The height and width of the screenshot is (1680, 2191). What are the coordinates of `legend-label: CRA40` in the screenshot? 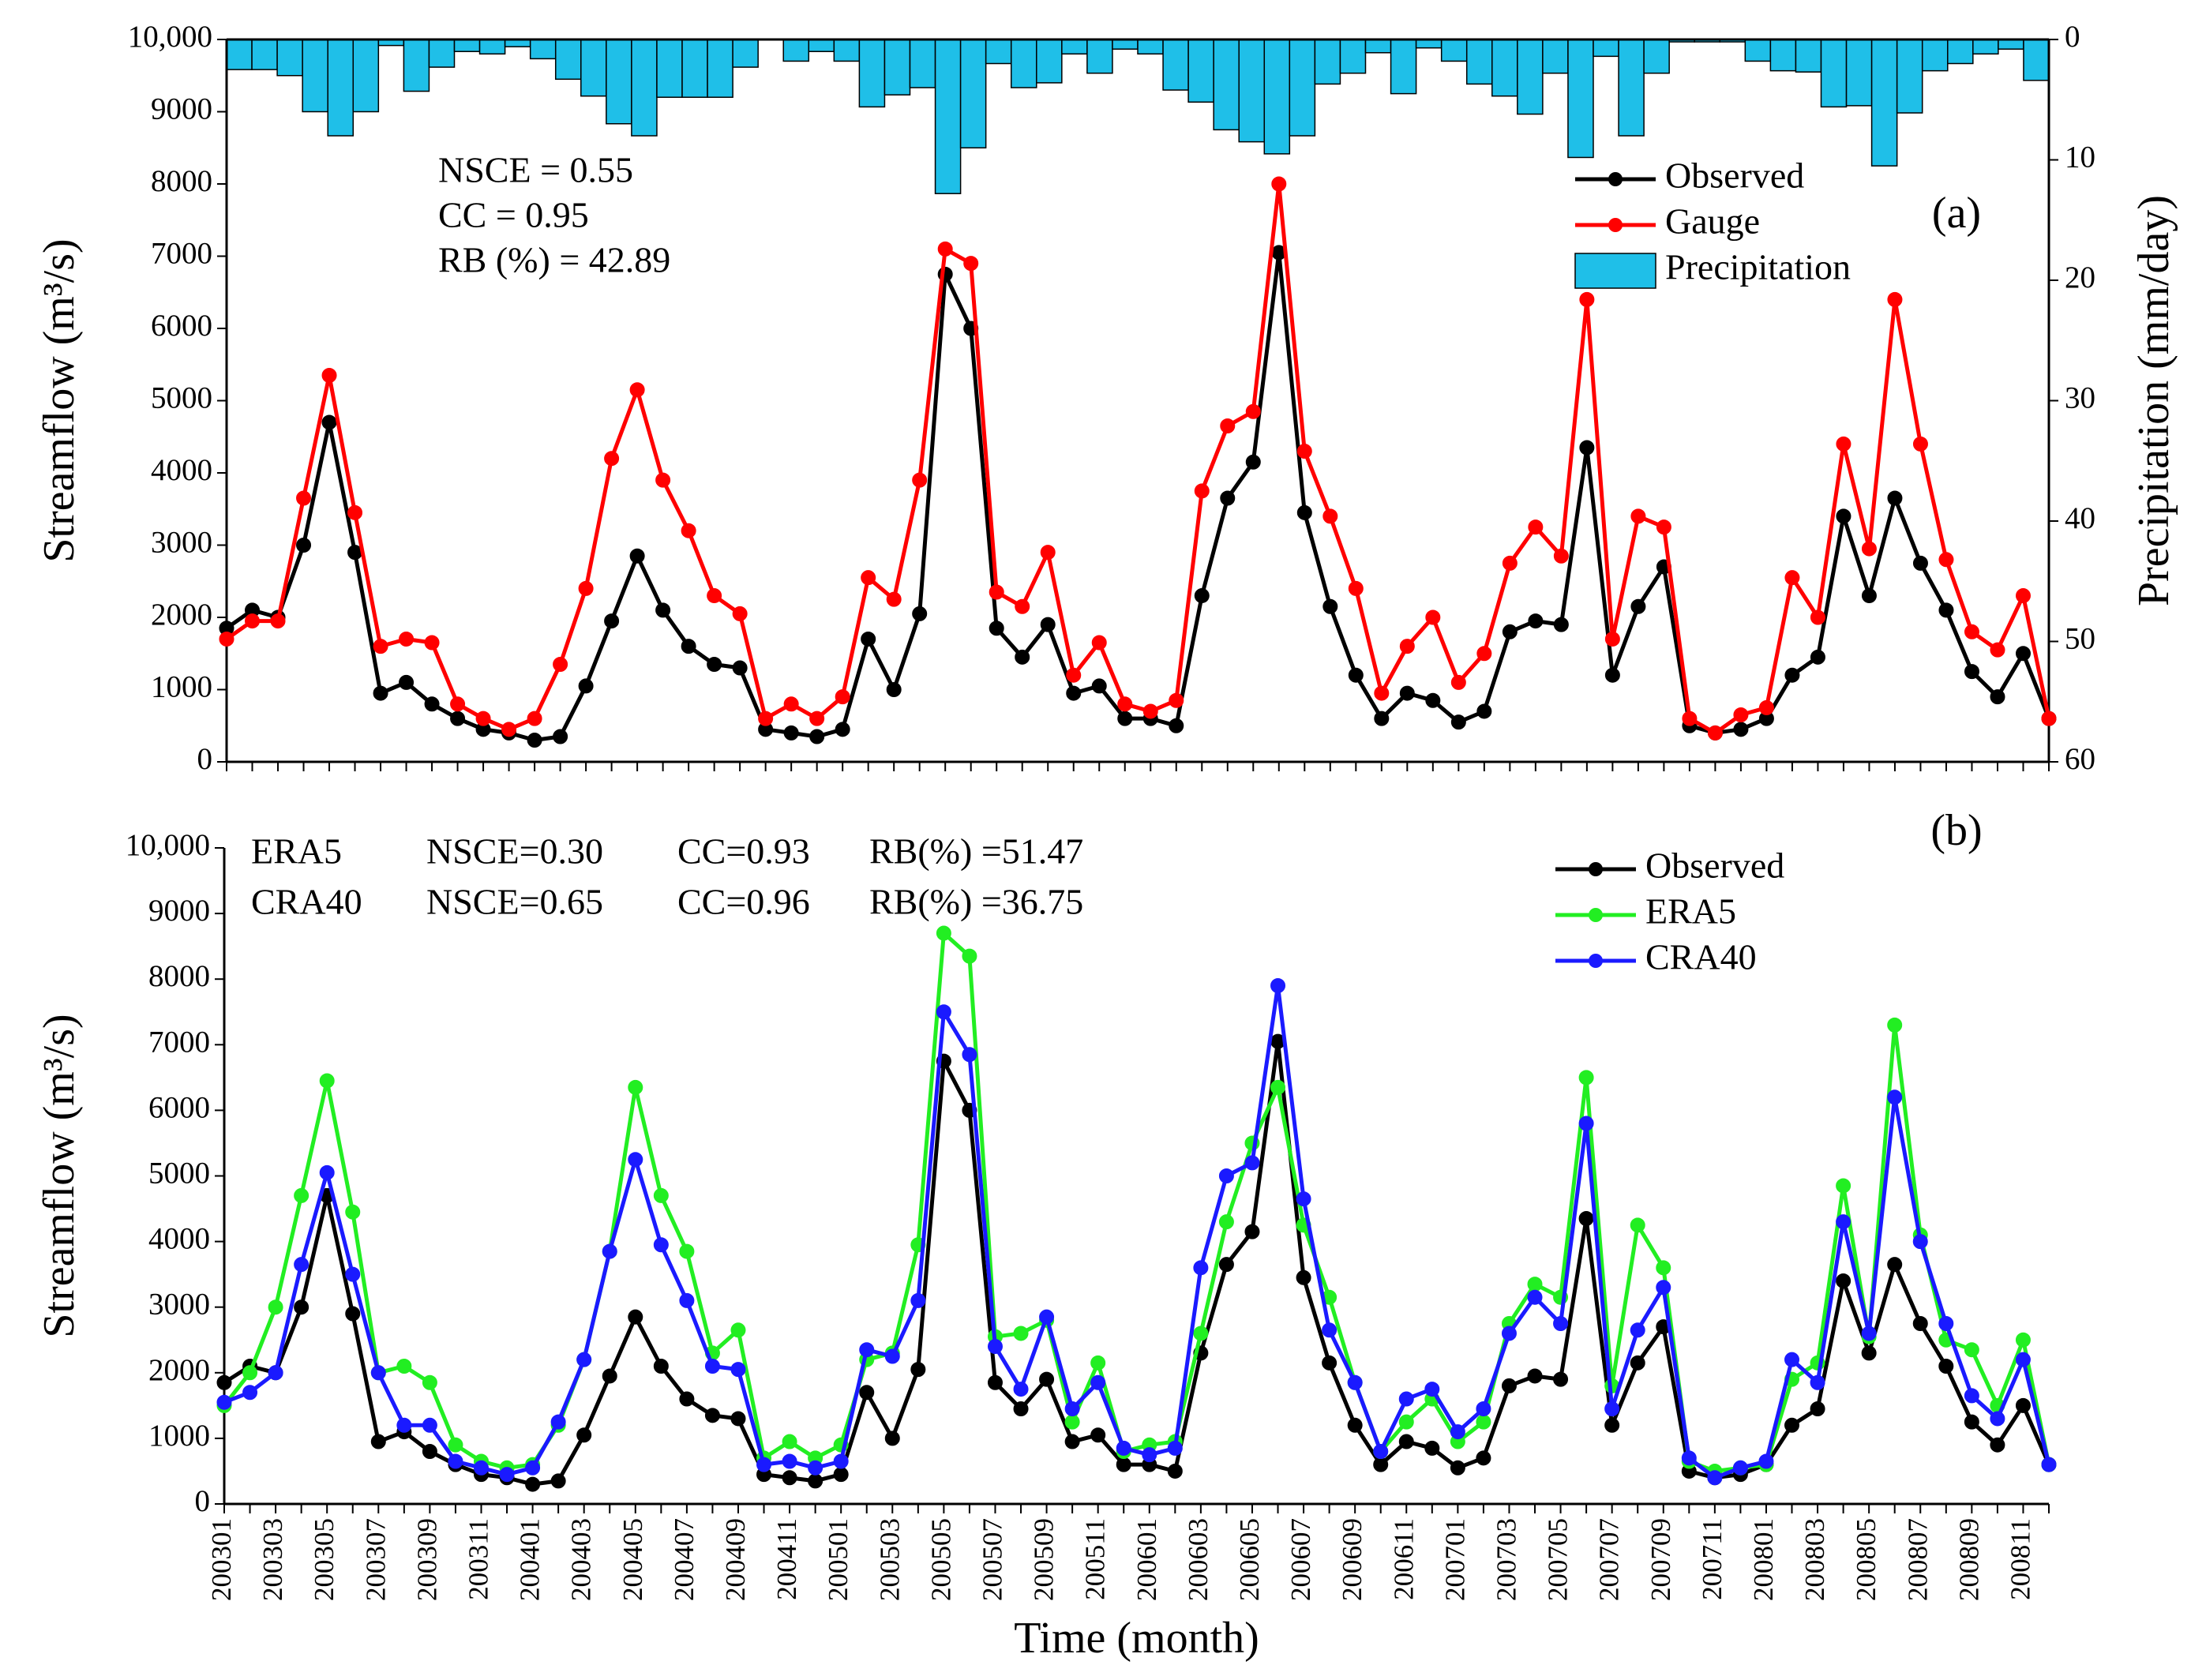 It's located at (1701, 957).